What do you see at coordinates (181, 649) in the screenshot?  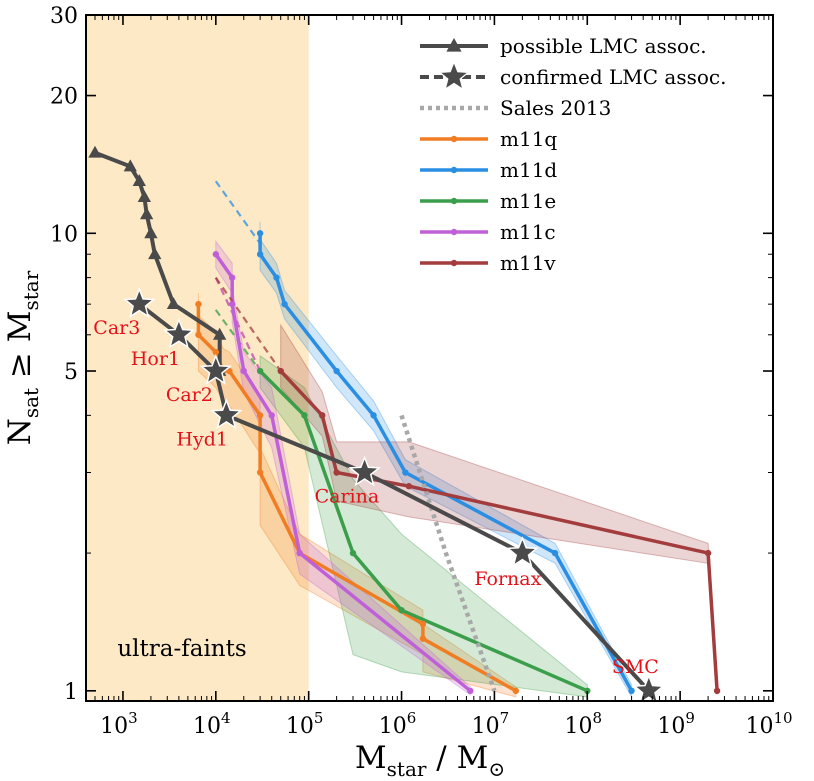 I see `ultra-faint-label: ultra-faints` at bounding box center [181, 649].